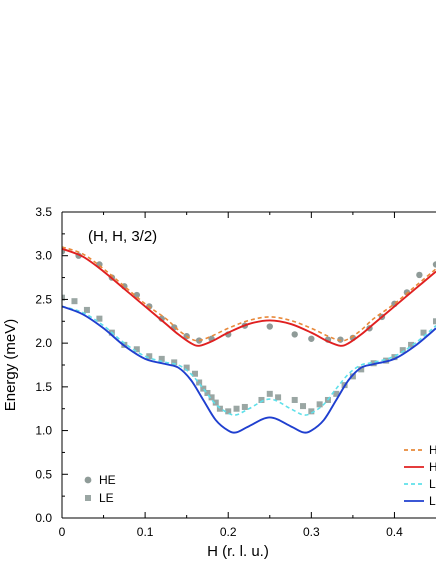 This screenshot has width=436, height=564. I want to click on x-tick-label: 0.4, so click(394, 532).